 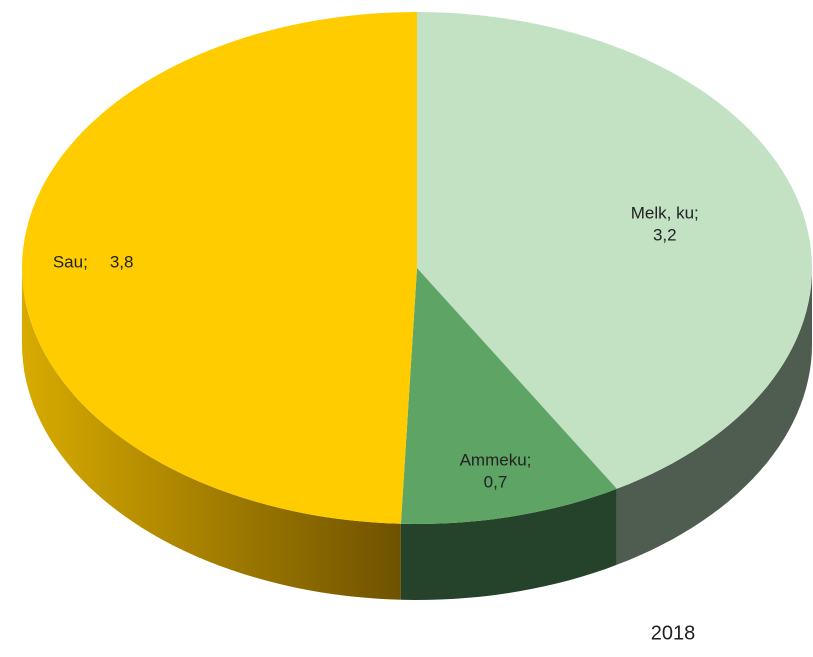 What do you see at coordinates (68, 262) in the screenshot?
I see `label-category: Sau` at bounding box center [68, 262].